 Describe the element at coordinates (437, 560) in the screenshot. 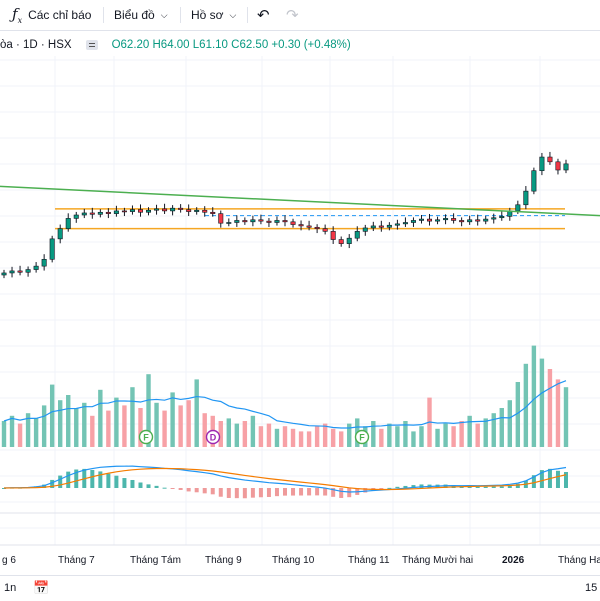

I see `x-tick-label: Tháng Mười hai` at that location.